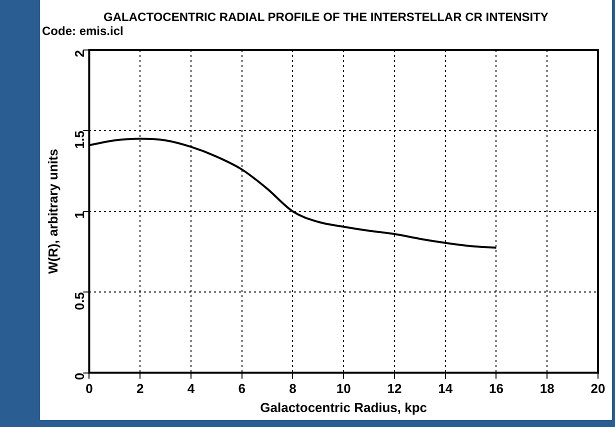 The height and width of the screenshot is (427, 615). I want to click on y-tick-label: 1, so click(79, 215).